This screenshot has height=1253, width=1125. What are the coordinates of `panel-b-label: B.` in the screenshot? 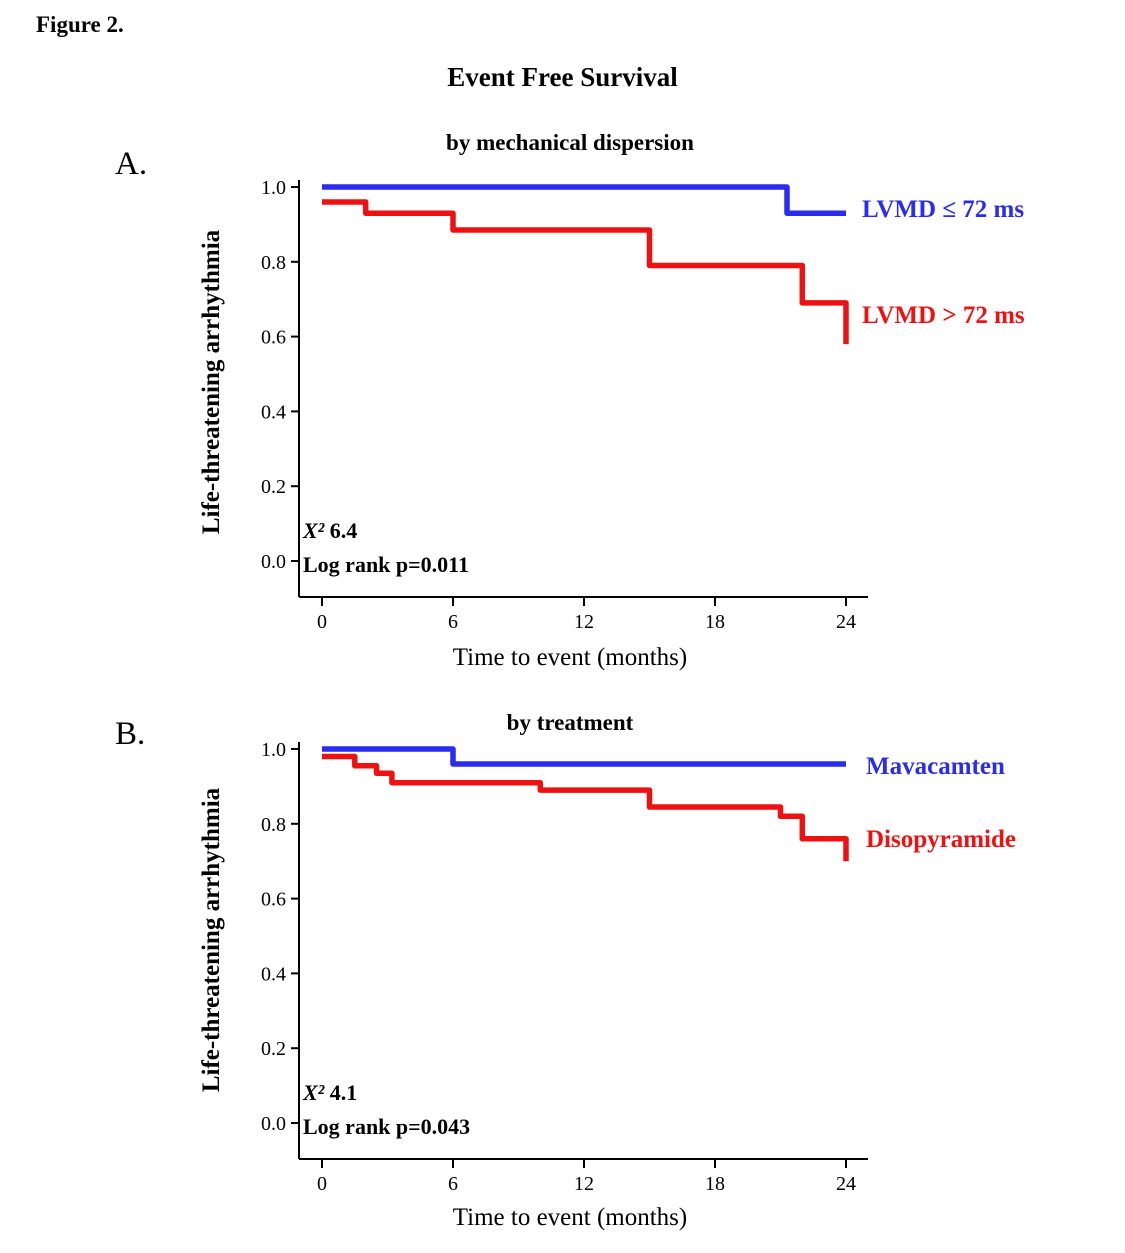 It's located at (130, 734).